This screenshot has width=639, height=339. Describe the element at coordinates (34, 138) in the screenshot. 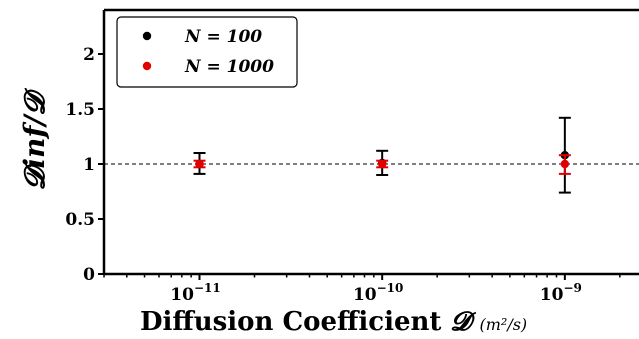

I see `y-axis-label: 𝓓inf/𝓓` at that location.